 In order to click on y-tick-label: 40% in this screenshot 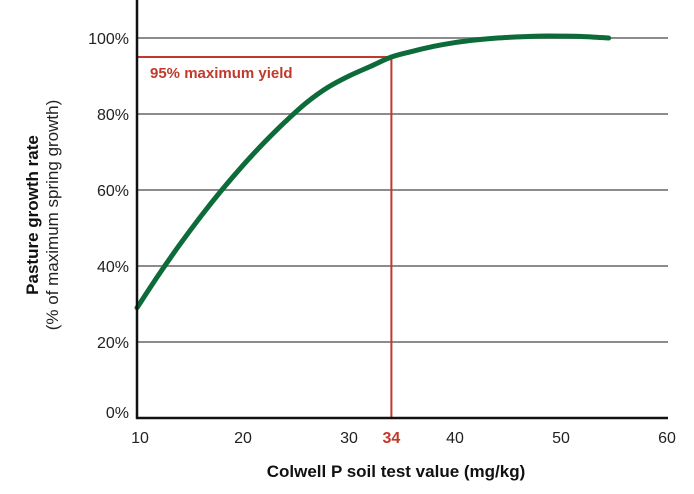, I will do `click(113, 267)`.